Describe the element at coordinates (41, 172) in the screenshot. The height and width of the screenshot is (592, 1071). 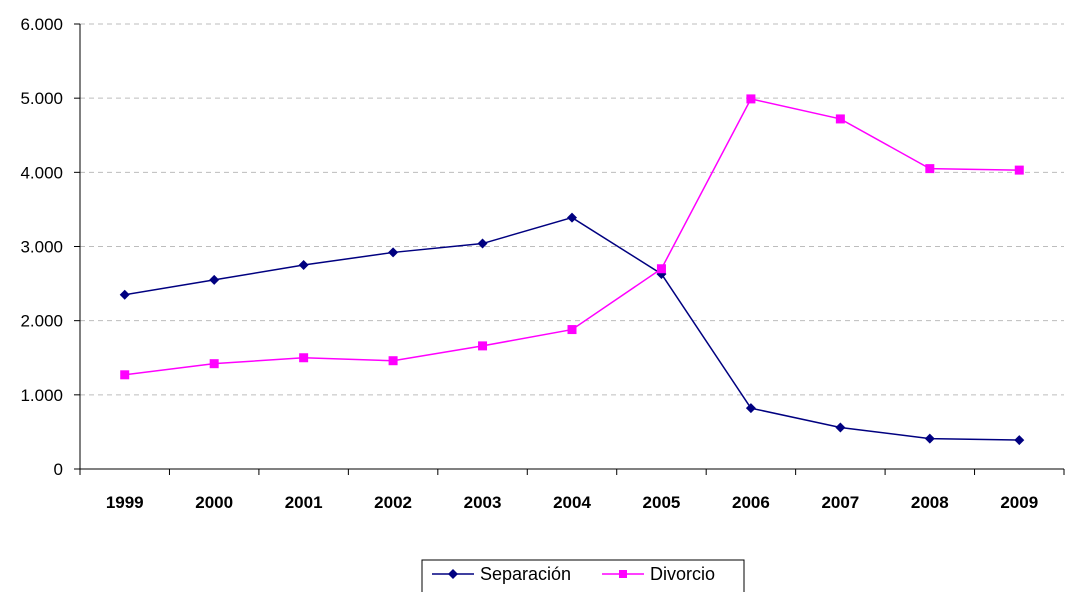
I see `y-tick-label: 4.000` at that location.